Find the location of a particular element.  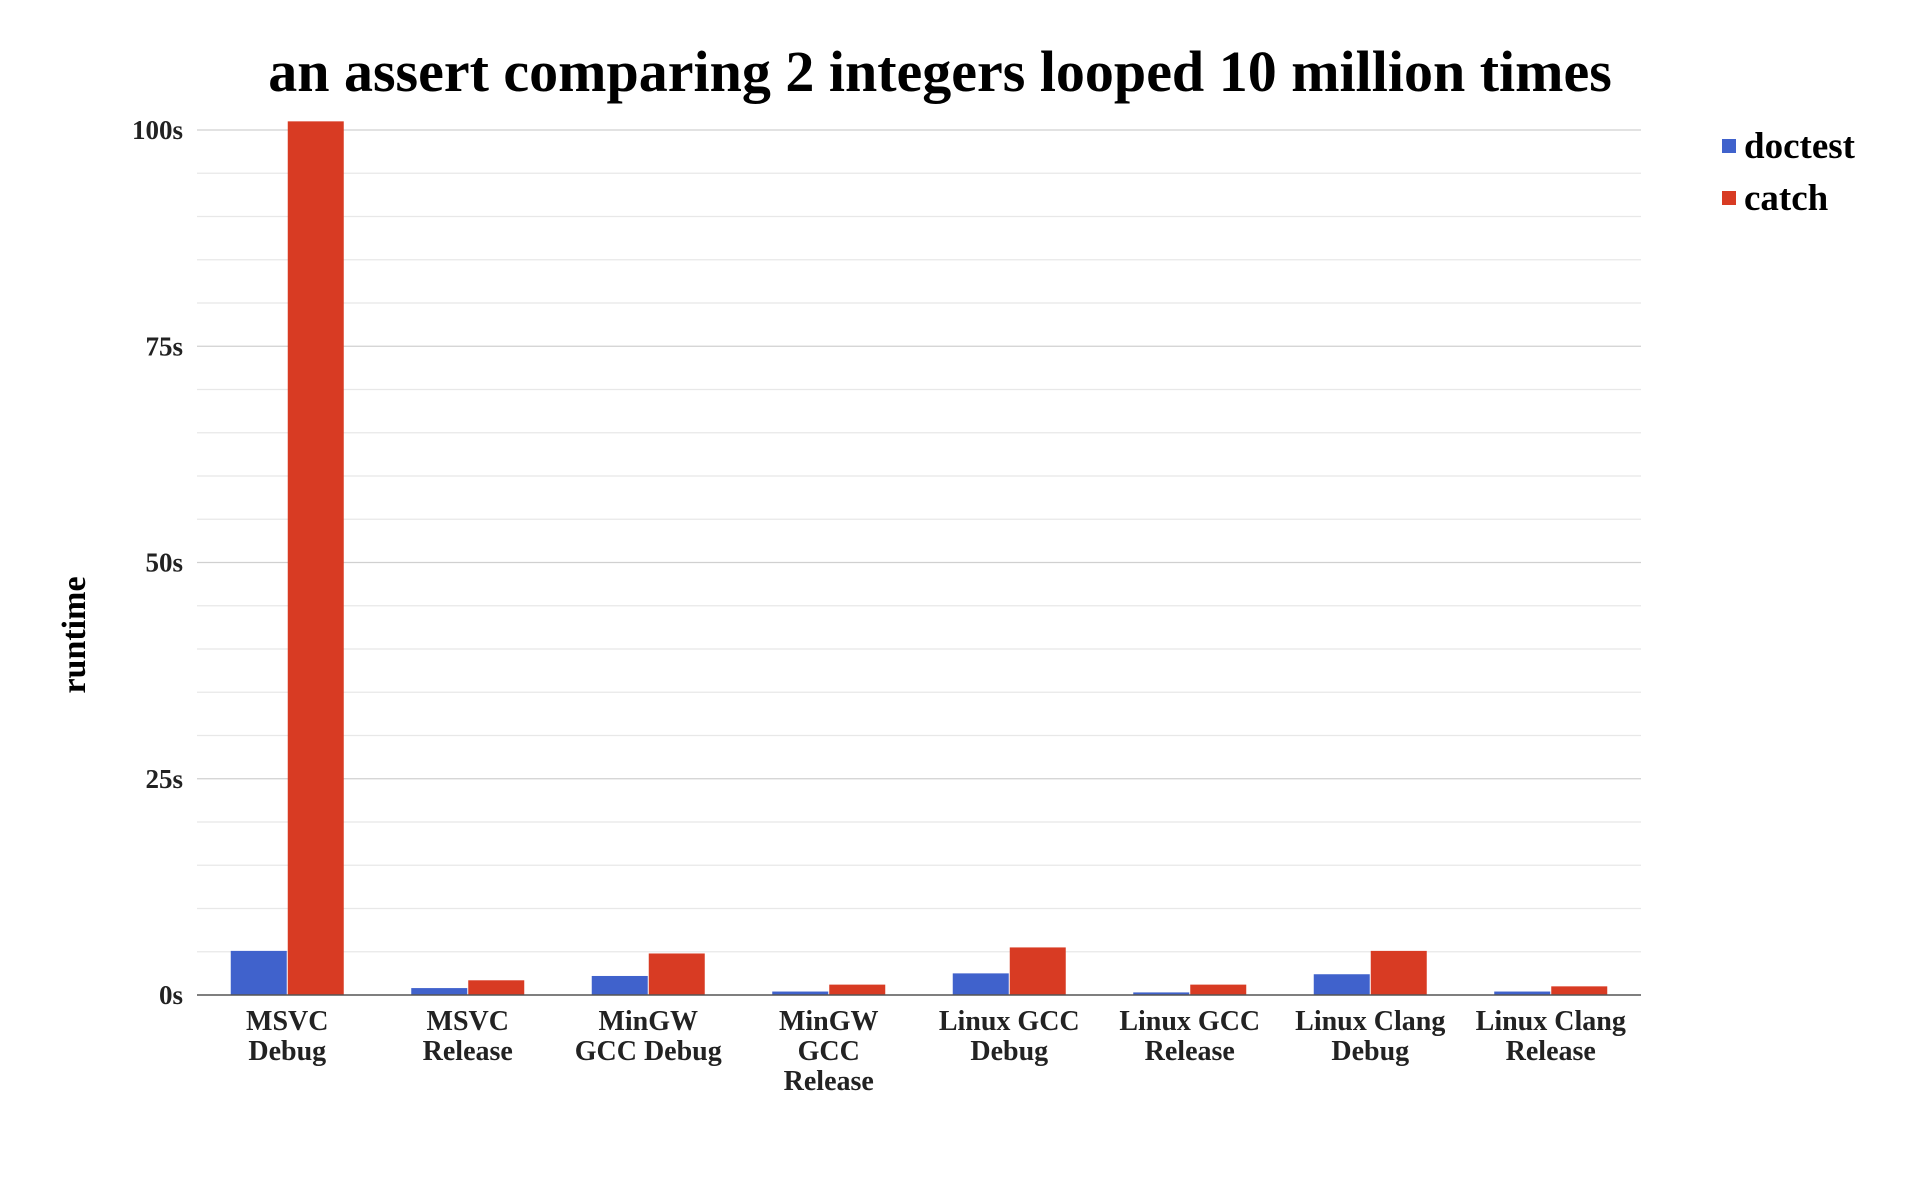

x-category-label: GCC is located at coordinates (829, 1051).